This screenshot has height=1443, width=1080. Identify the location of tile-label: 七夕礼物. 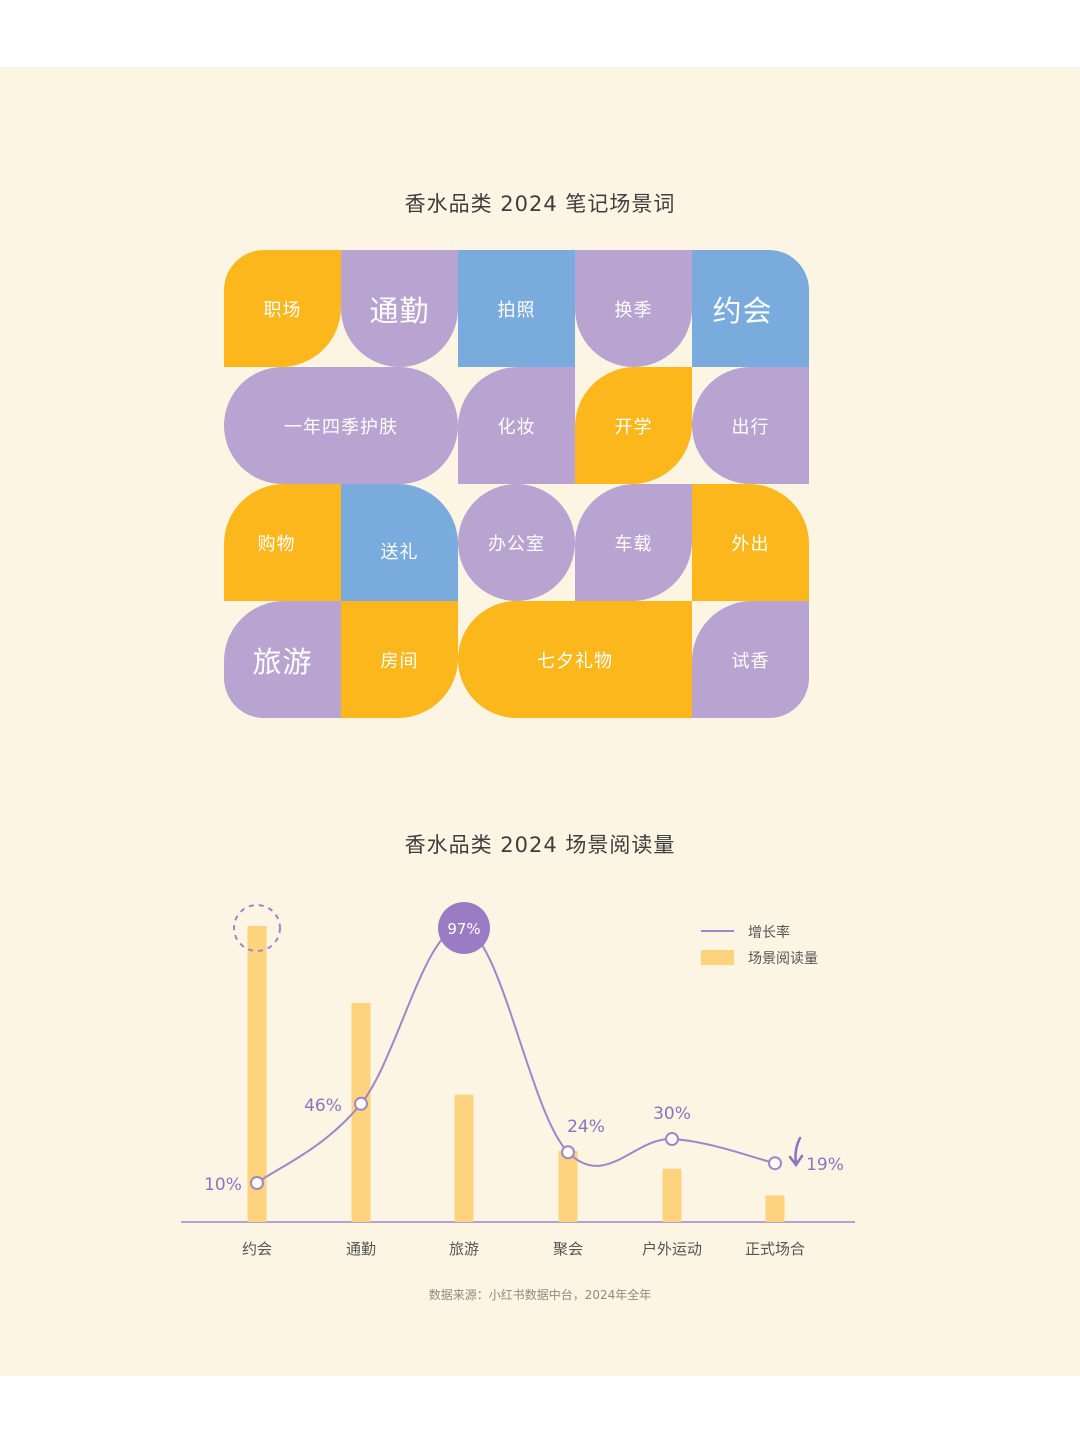
(575, 661).